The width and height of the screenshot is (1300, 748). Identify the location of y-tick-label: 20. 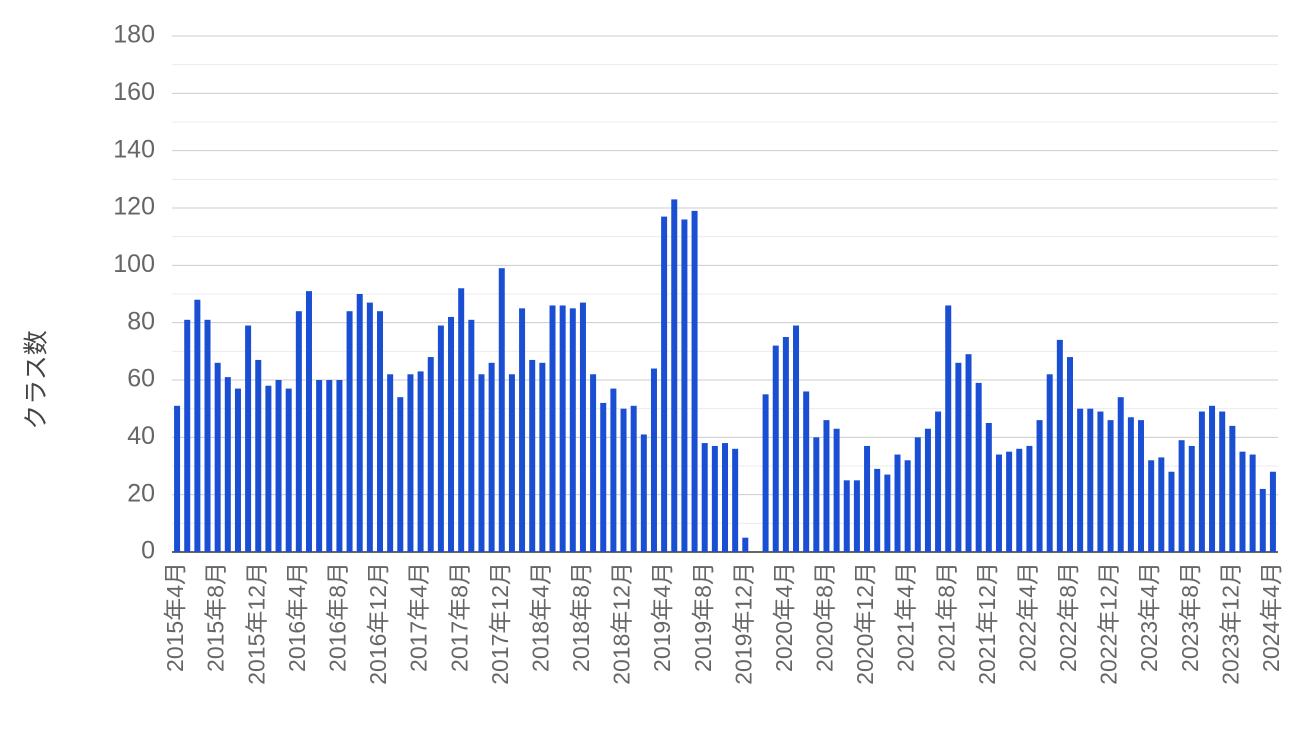
(141, 493).